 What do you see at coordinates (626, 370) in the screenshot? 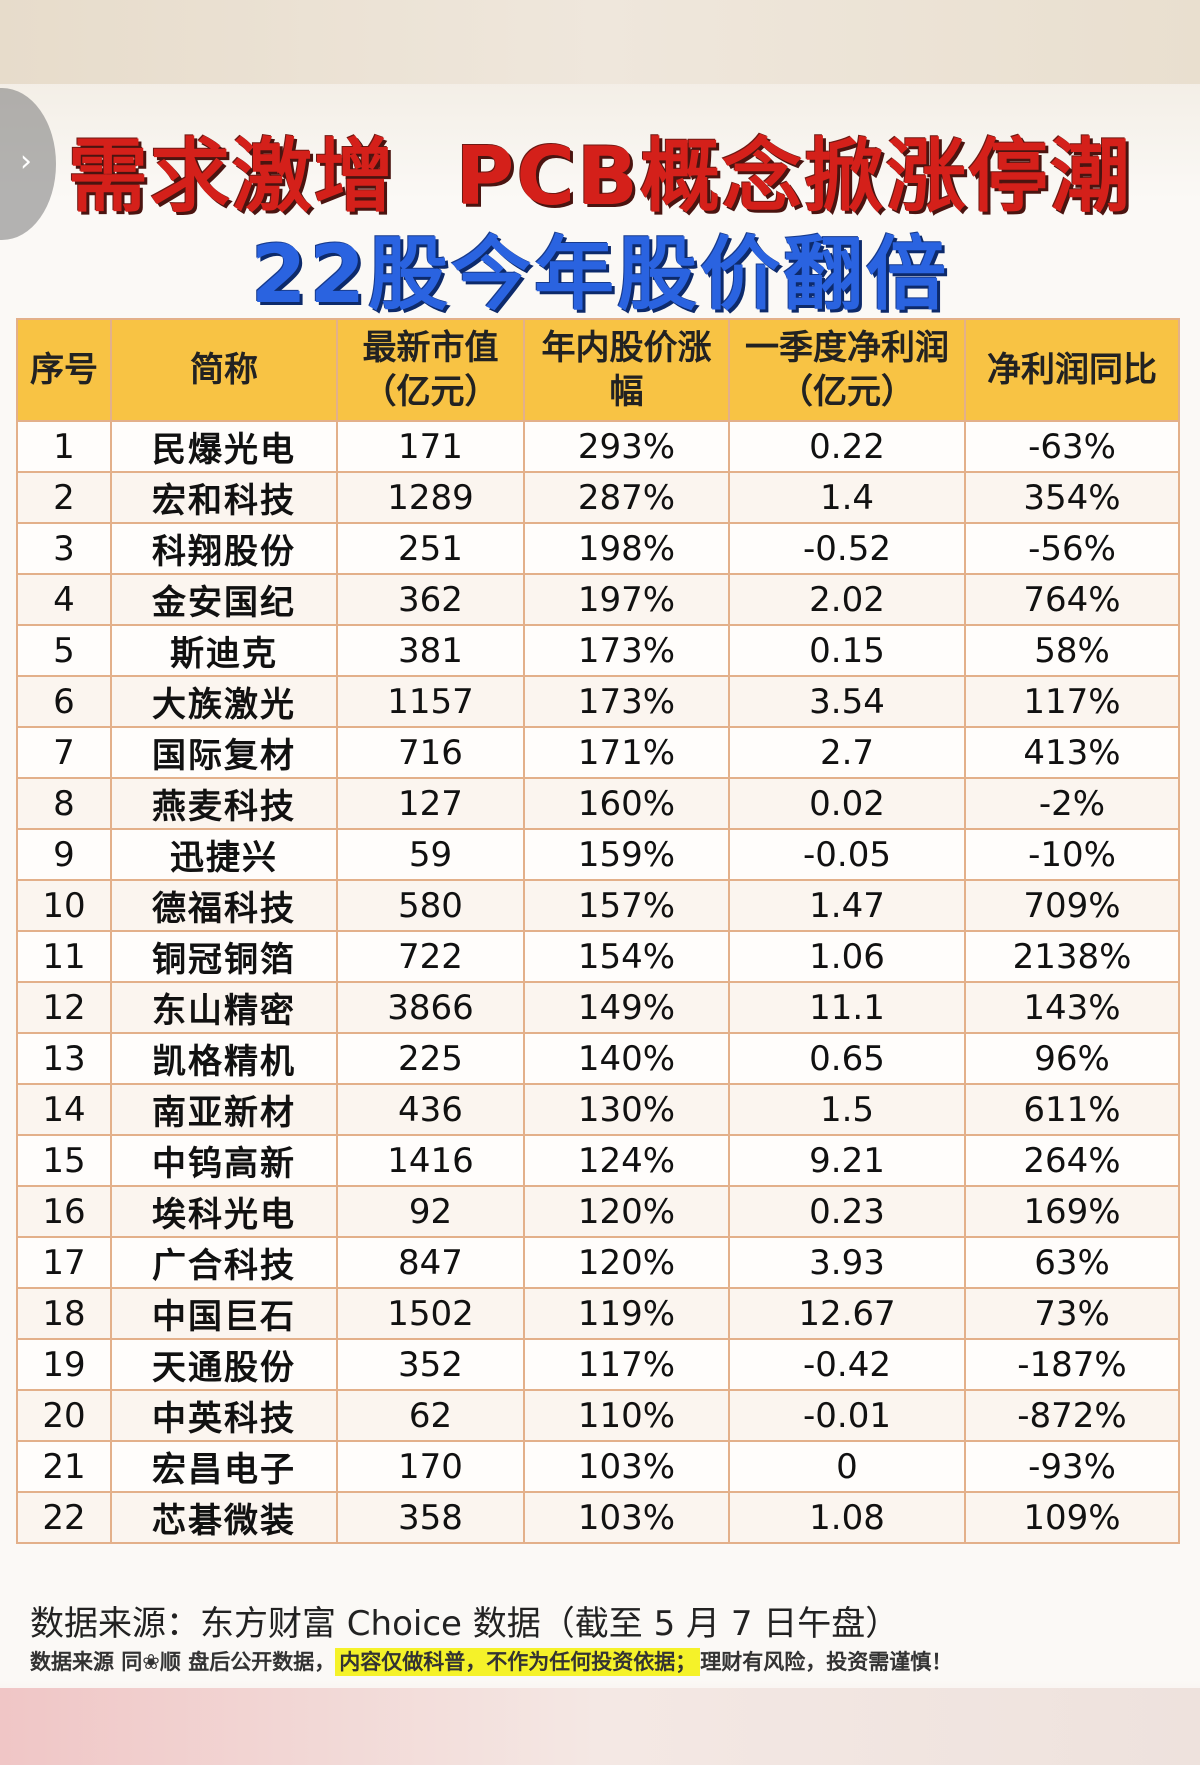
I see `header-ytd-change: 年内股价涨幅` at bounding box center [626, 370].